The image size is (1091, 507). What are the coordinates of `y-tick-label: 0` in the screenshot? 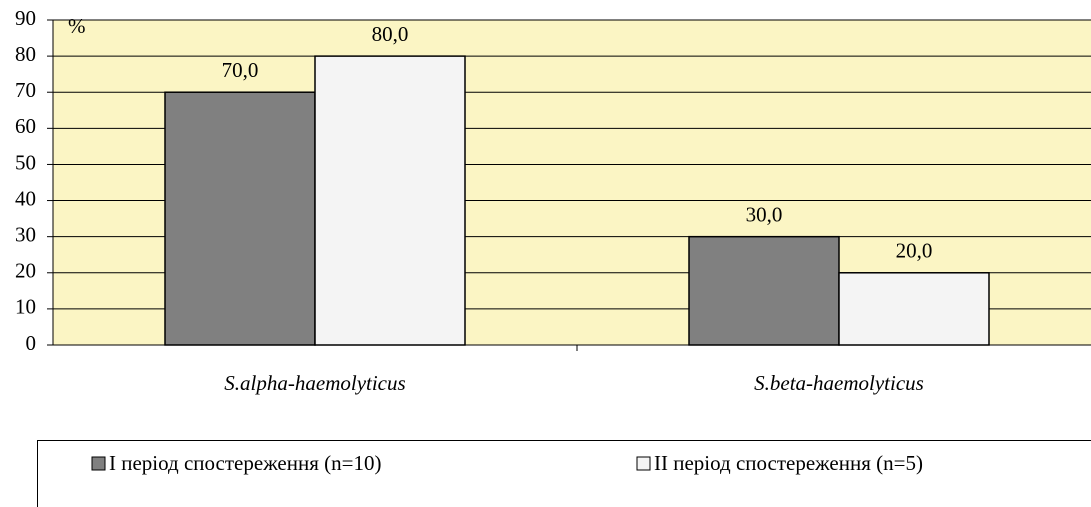 It's located at (31, 343).